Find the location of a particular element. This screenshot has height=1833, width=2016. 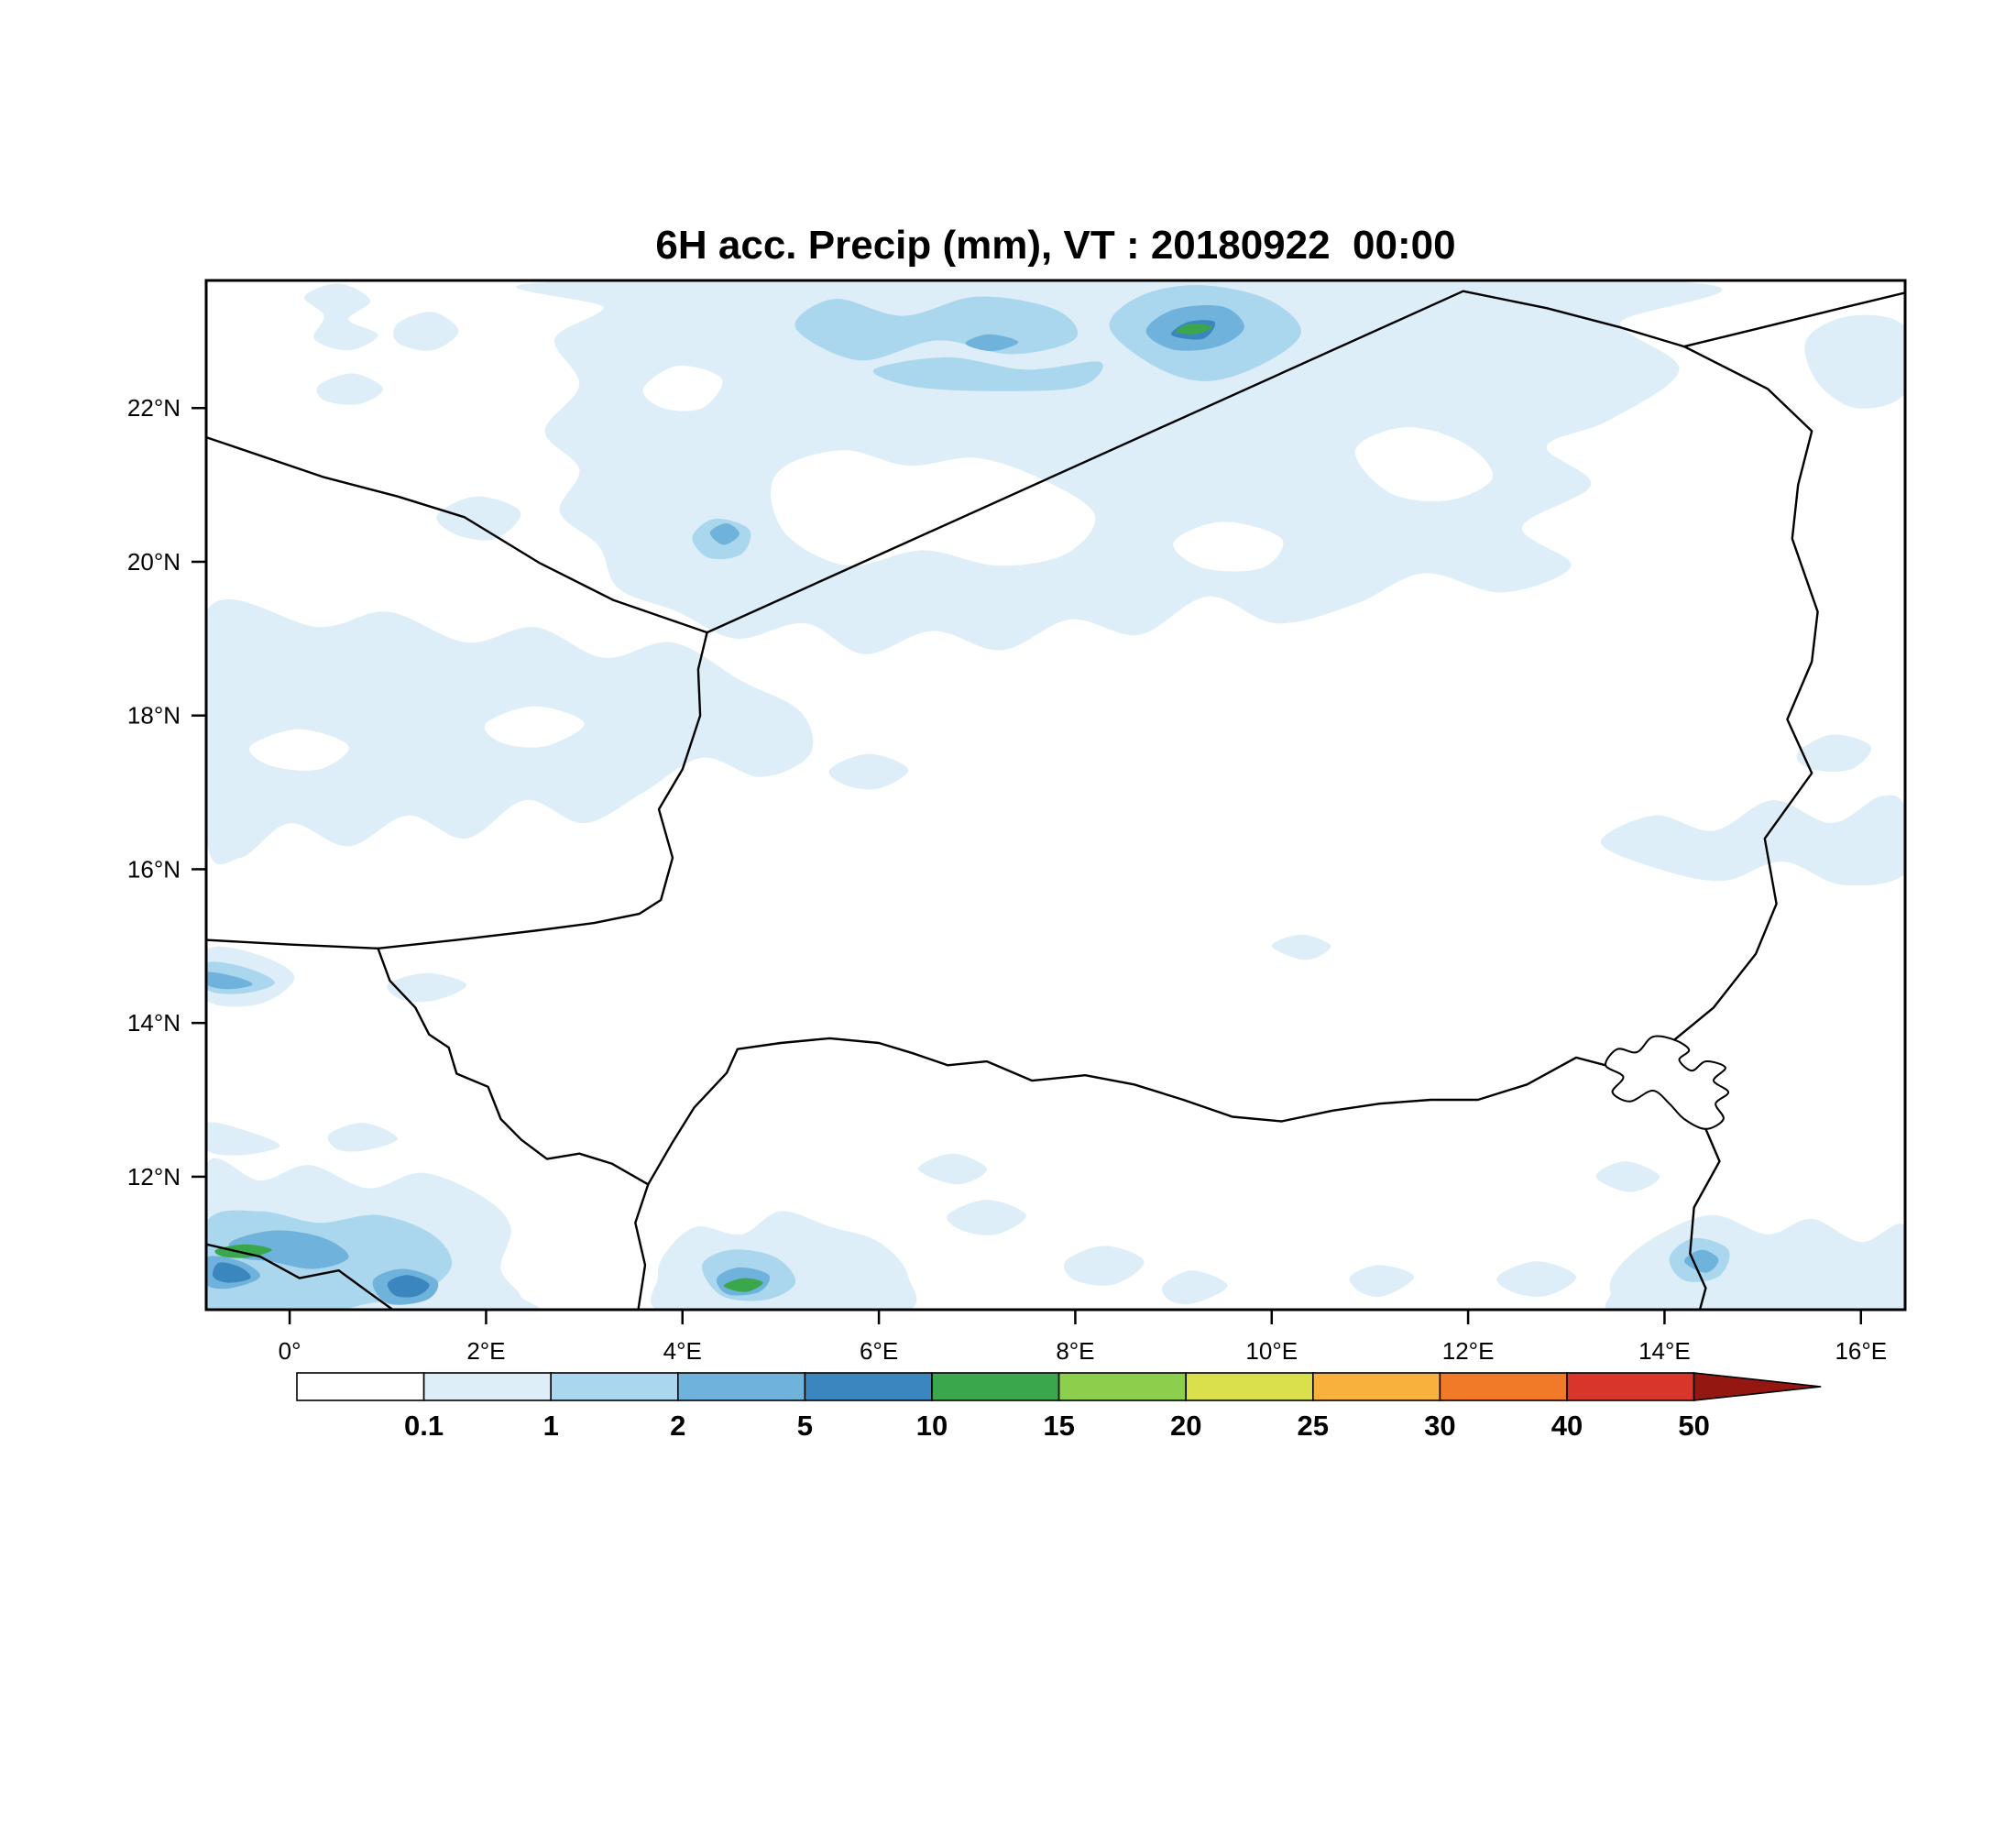

colorbar-label: 10 is located at coordinates (932, 1426).